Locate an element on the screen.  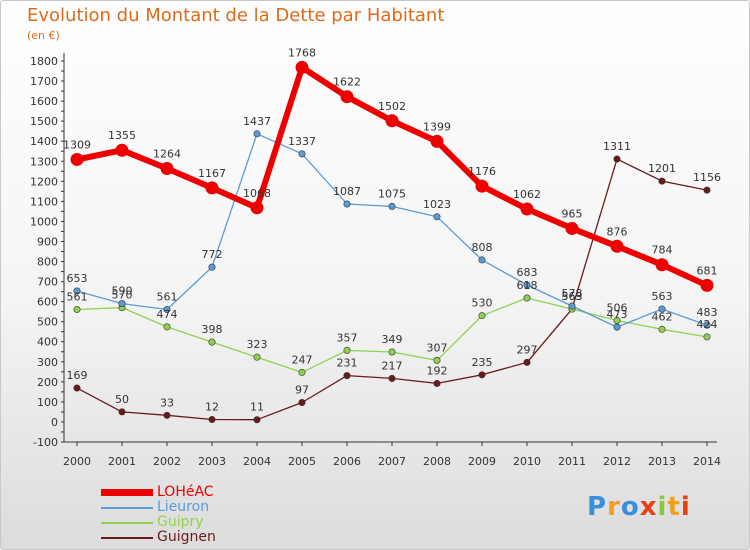
data-label-lieuron: 772 is located at coordinates (212, 254).